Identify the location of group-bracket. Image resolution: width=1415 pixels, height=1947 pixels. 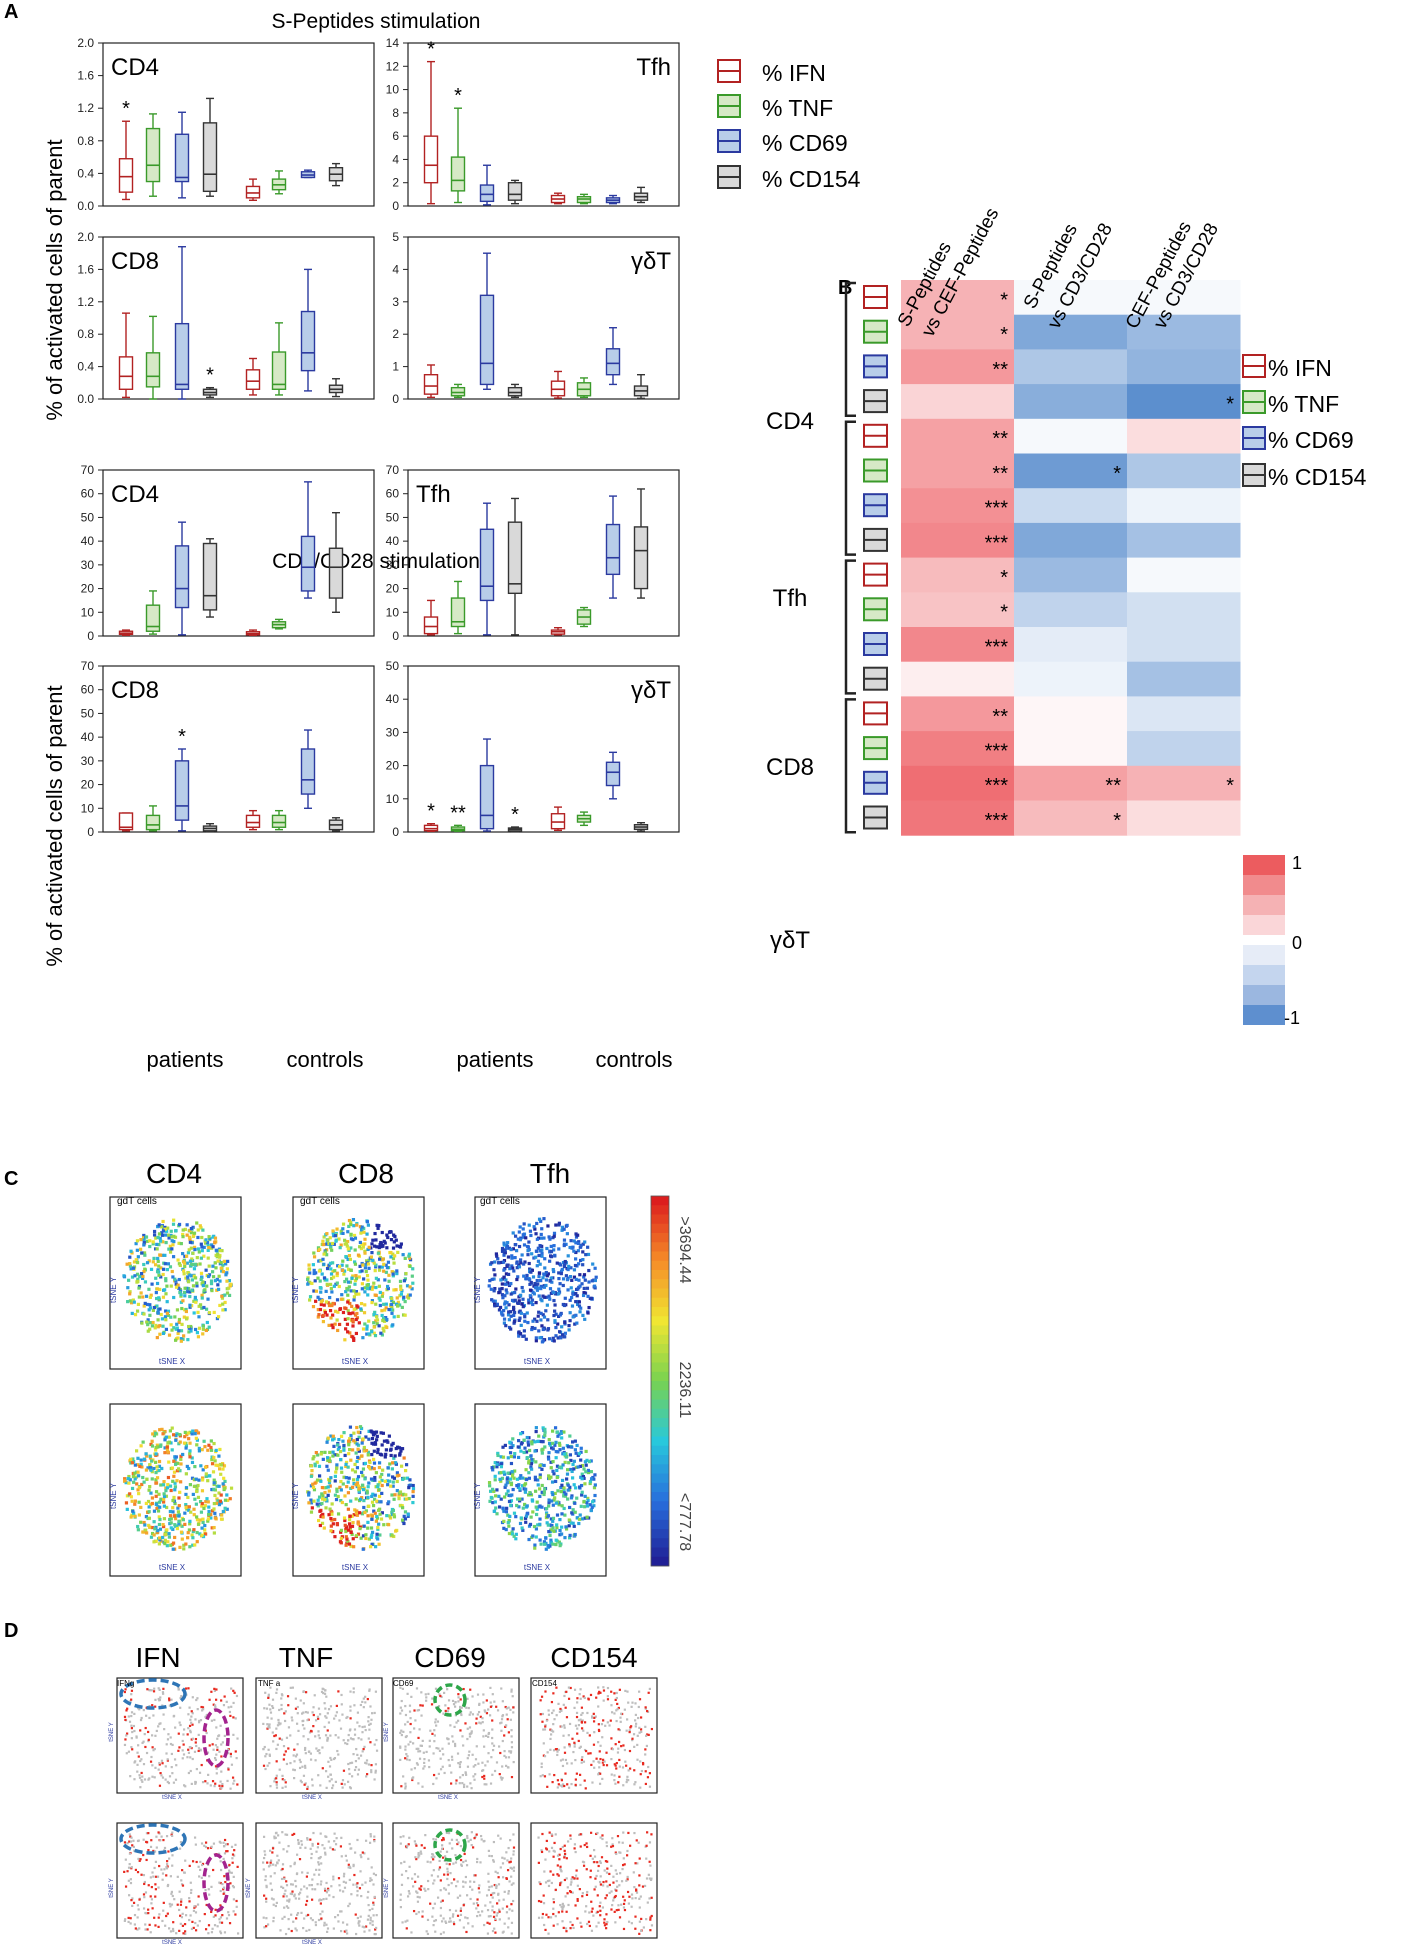
(850, 488).